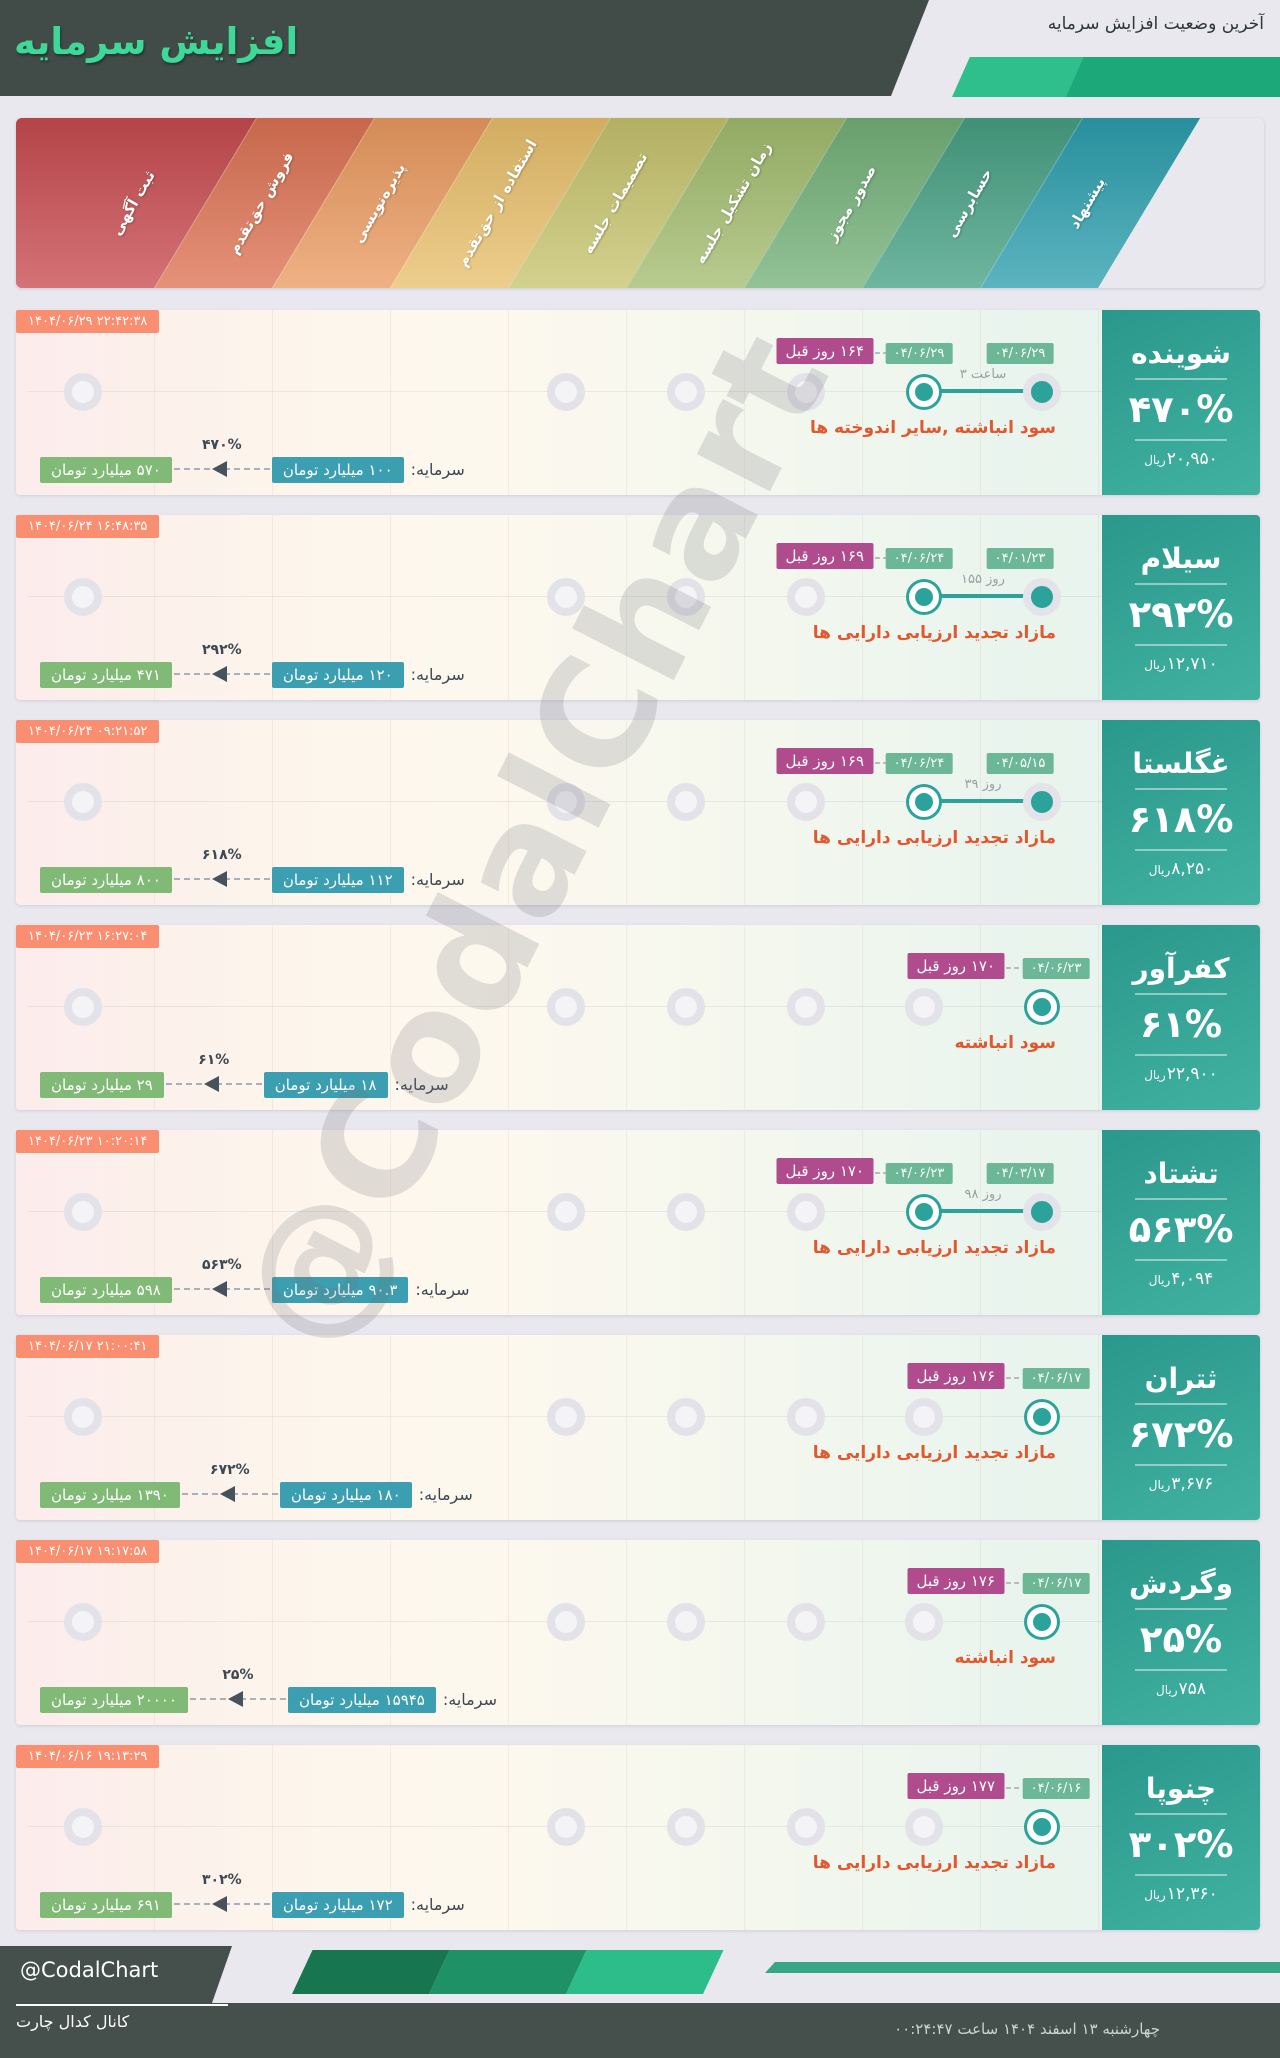 Image resolution: width=1280 pixels, height=2058 pixels. I want to click on capital-increase-percent: ۲۹۲%, so click(222, 650).